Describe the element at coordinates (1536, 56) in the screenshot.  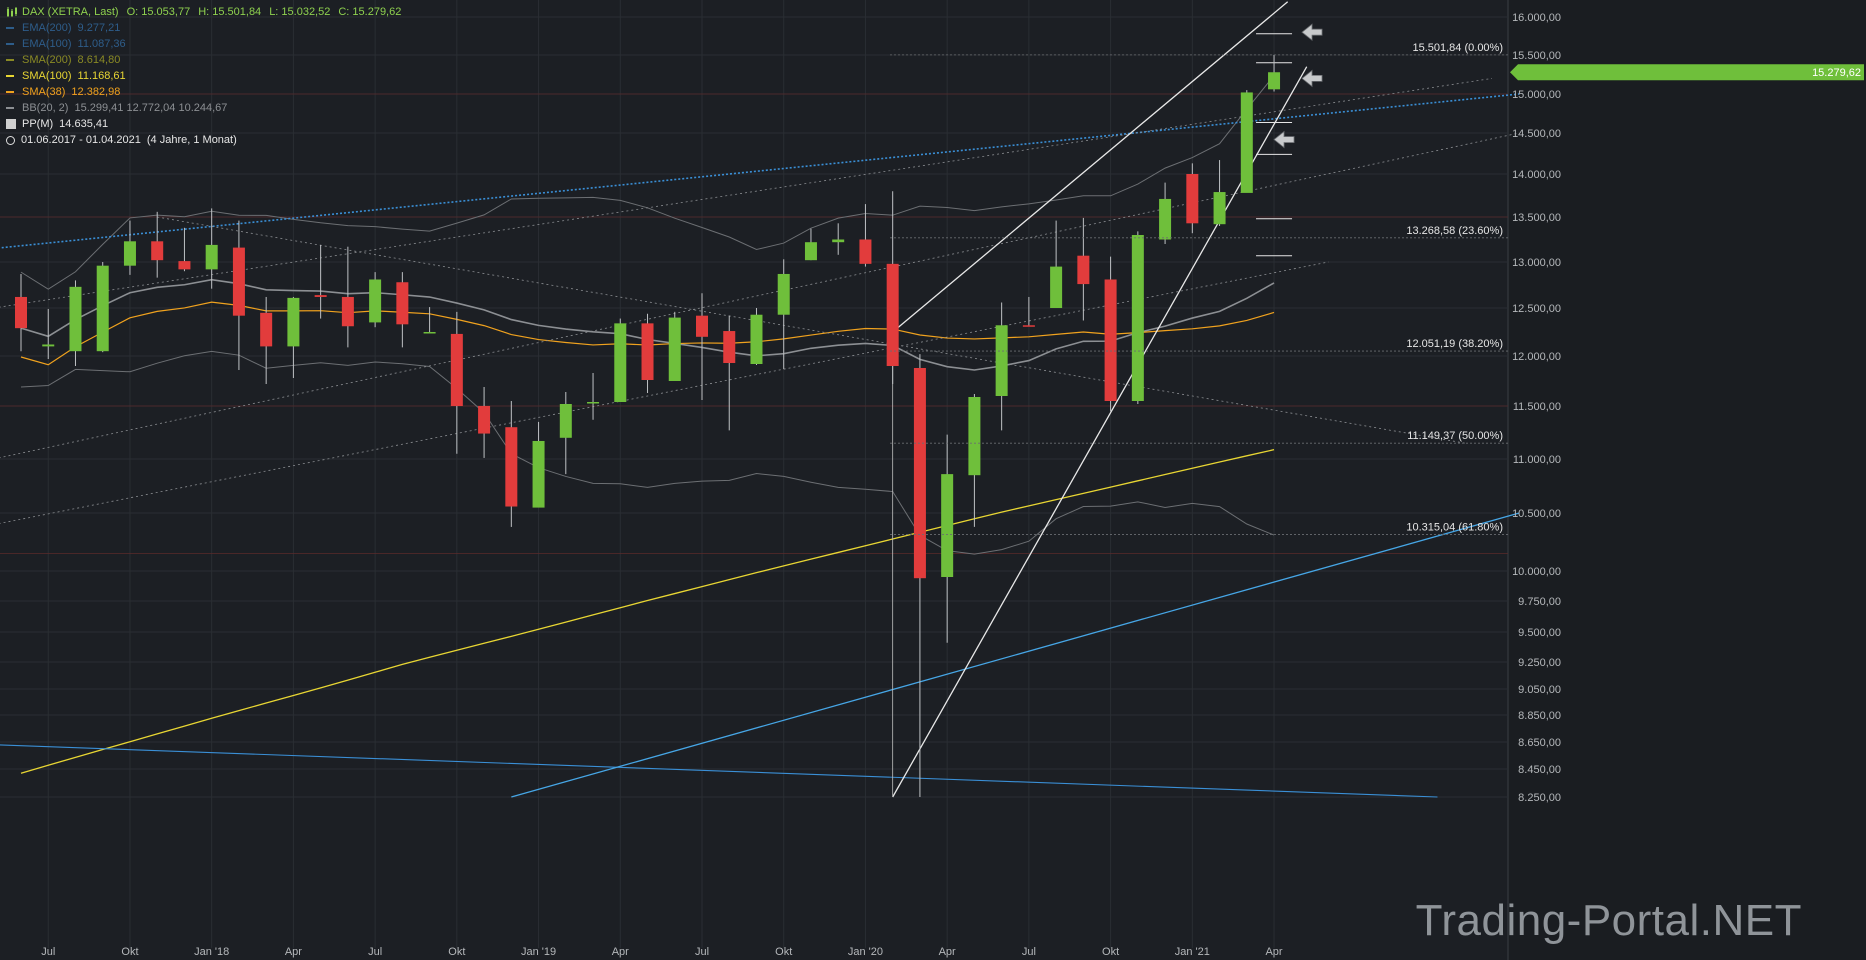
I see `y-tick-label: 15.500,00` at that location.